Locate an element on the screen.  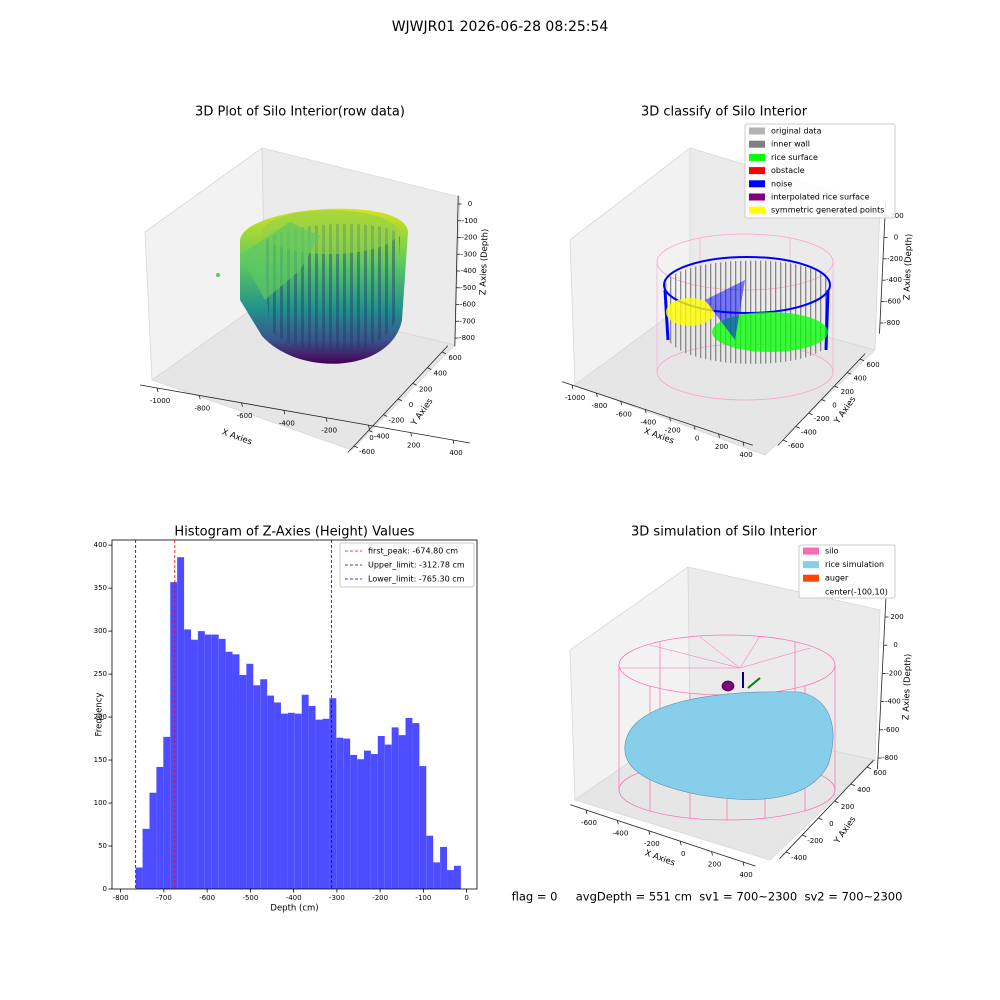
chart-title: 3D simulation of Silo Interior is located at coordinates (724, 532).